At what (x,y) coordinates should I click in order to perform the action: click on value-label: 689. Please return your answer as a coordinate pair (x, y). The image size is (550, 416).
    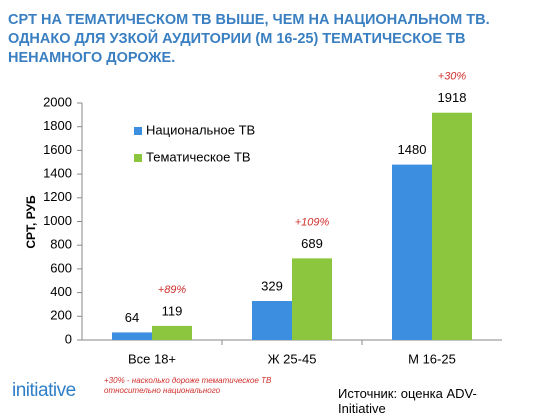
    Looking at the image, I should click on (312, 243).